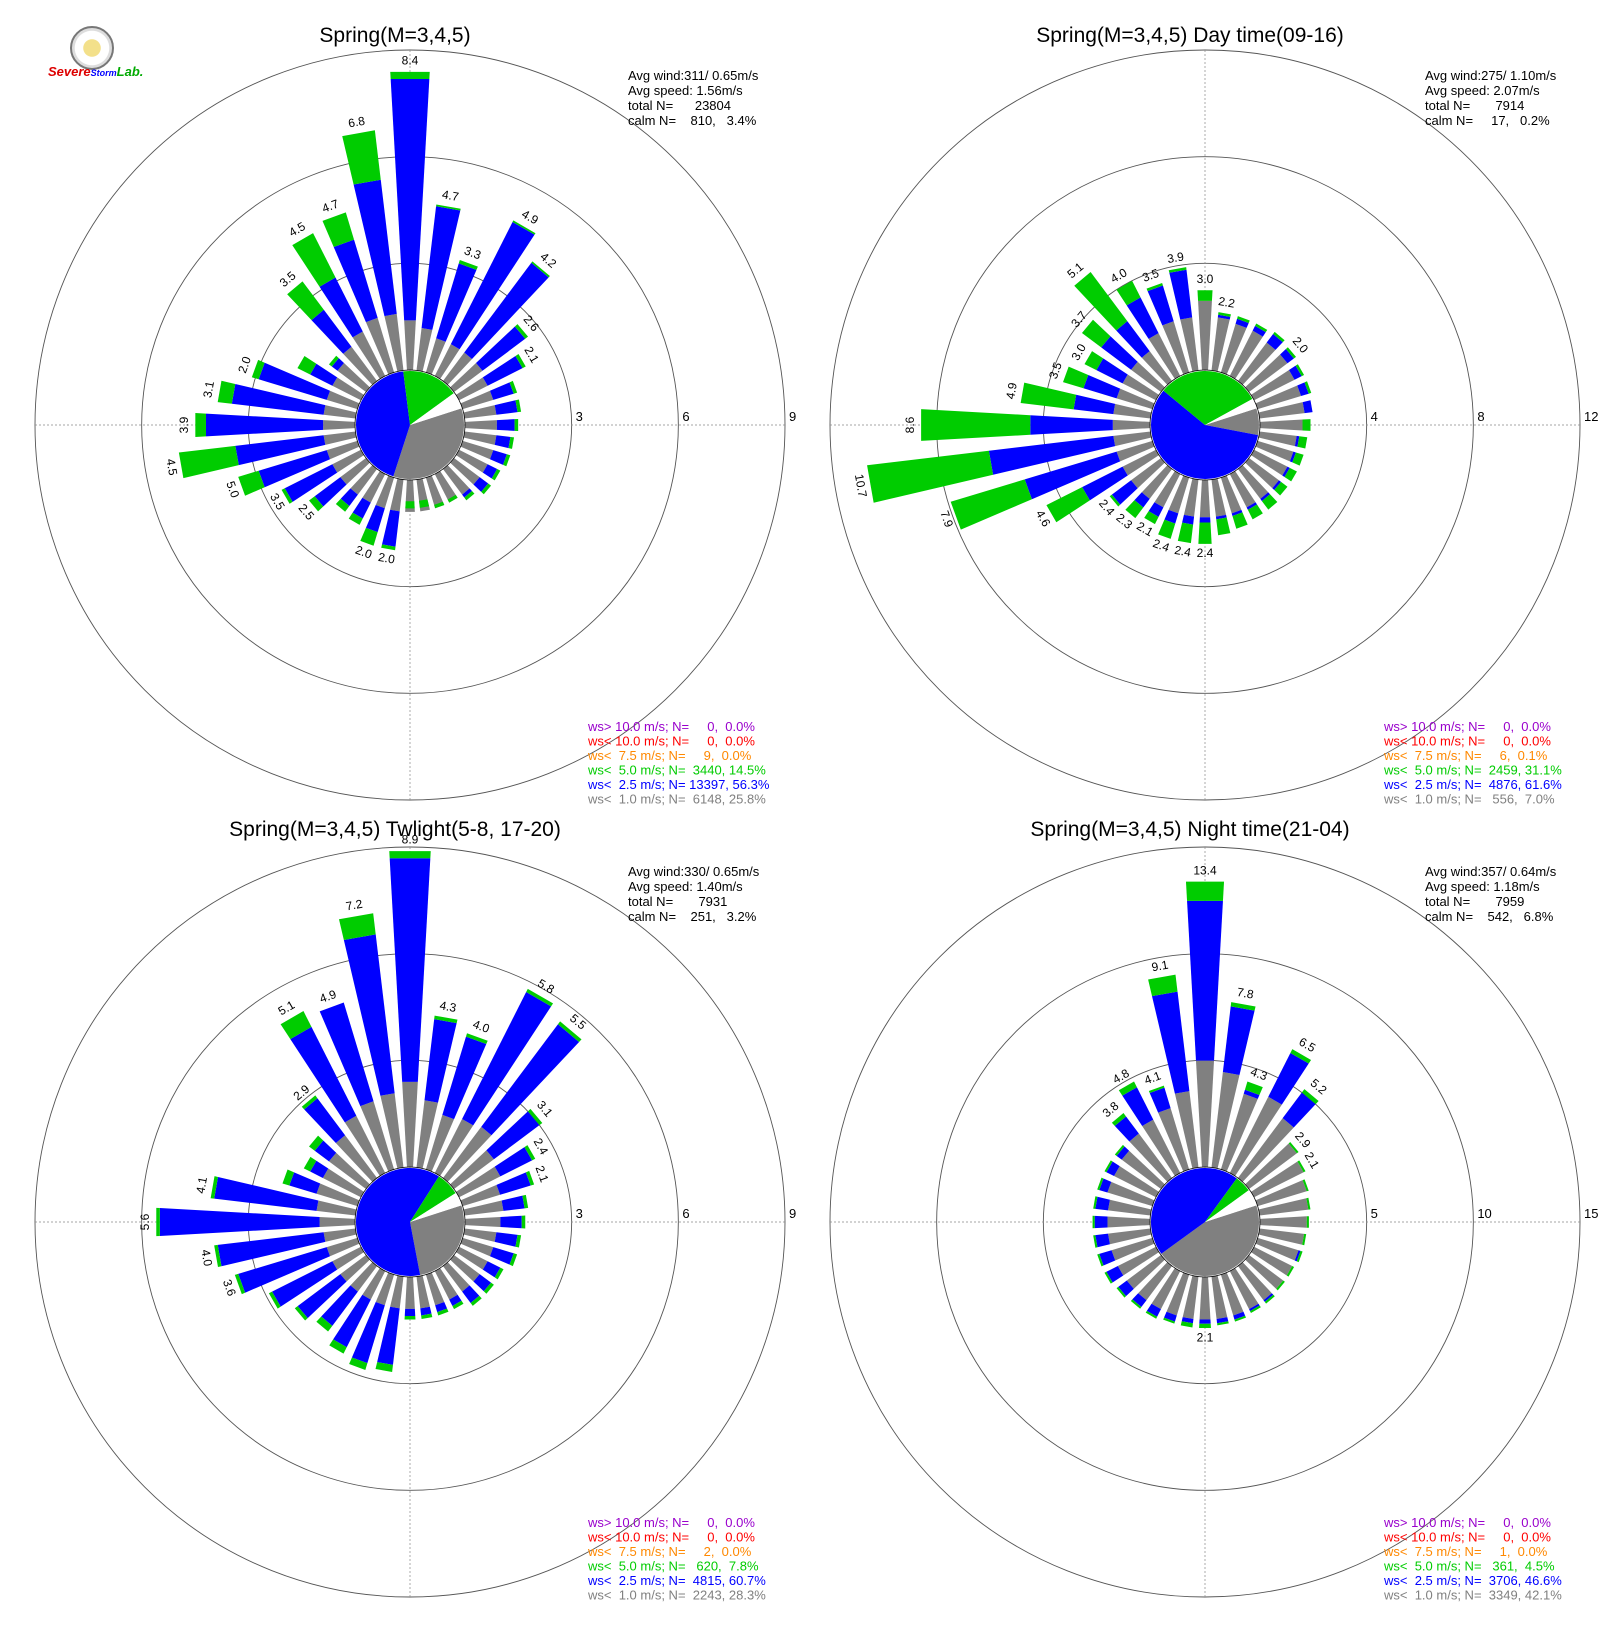  I want to click on bar-value-label: 7.9, so click(946, 519).